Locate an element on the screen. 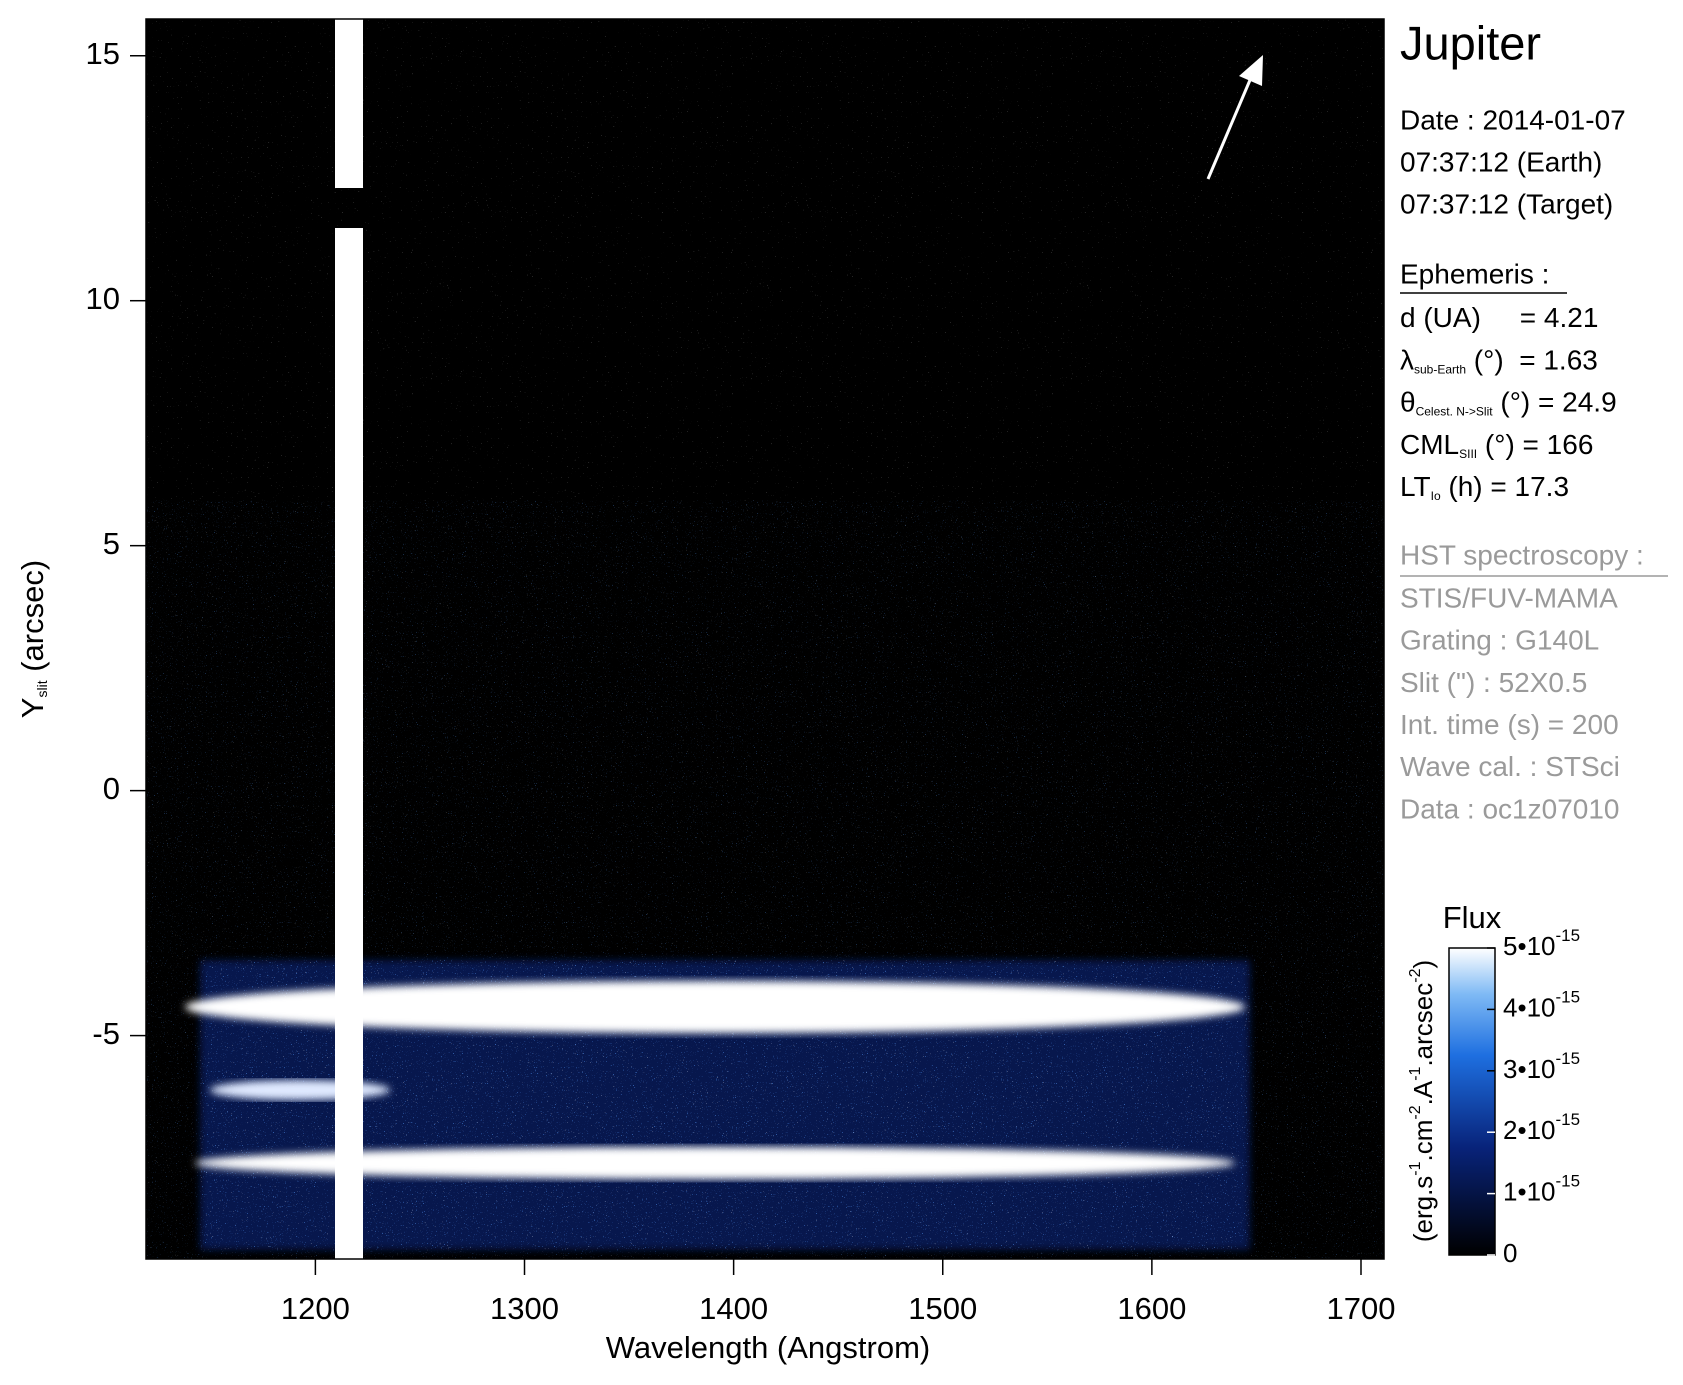  ephemeris-sub: SIII is located at coordinates (1468, 454).